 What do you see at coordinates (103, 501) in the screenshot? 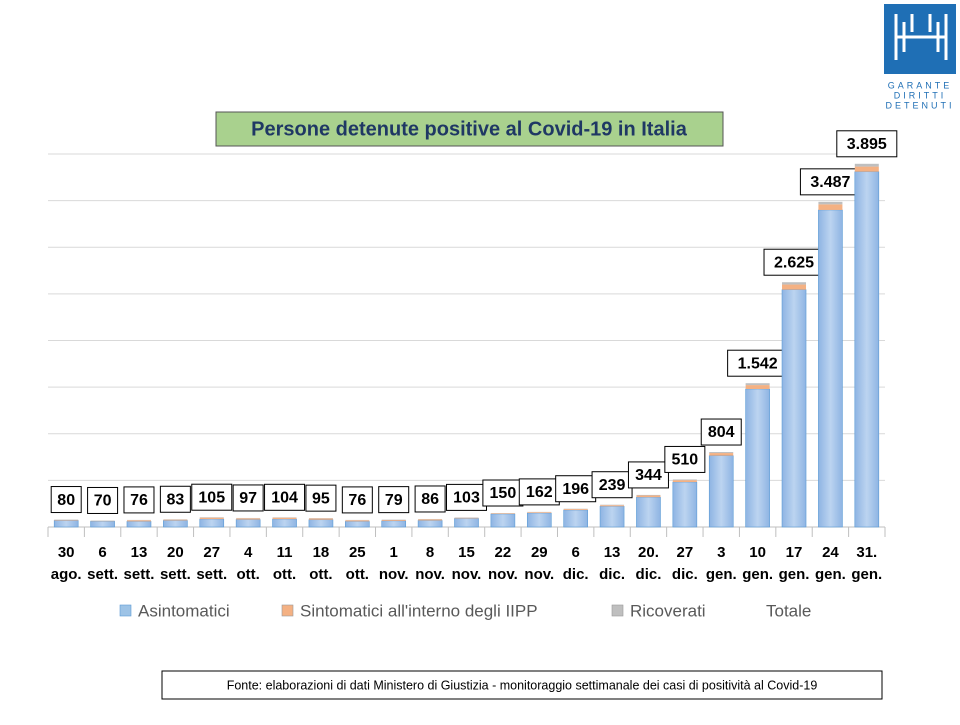
I see `total-label: 70` at bounding box center [103, 501].